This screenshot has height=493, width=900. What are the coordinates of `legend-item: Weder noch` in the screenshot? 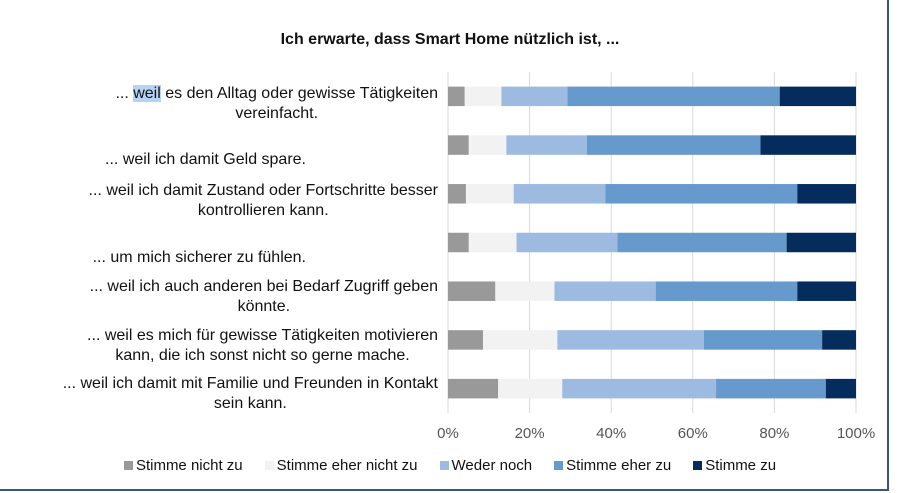 It's located at (486, 465).